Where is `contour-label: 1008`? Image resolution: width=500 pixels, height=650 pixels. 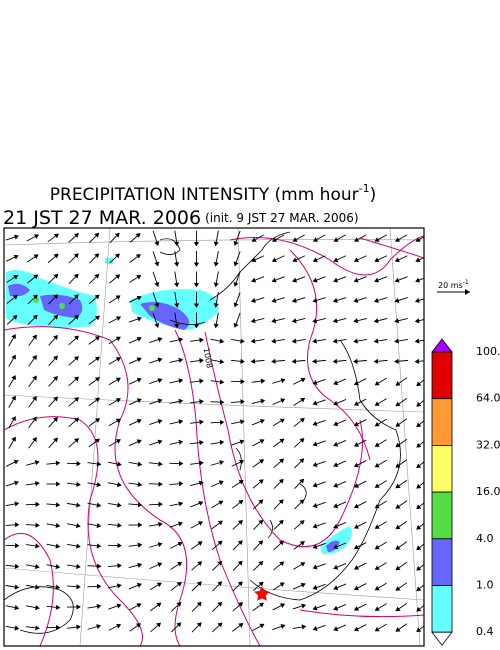
contour-label: 1008 is located at coordinates (208, 358).